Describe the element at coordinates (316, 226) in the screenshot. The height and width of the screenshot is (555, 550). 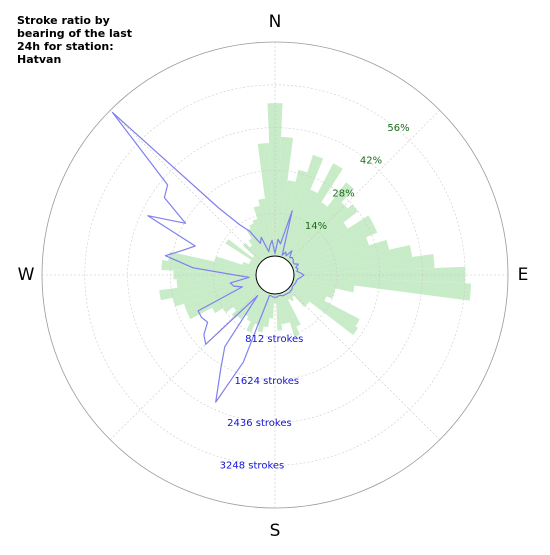
I see `ratio-tick-label: 14%` at that location.